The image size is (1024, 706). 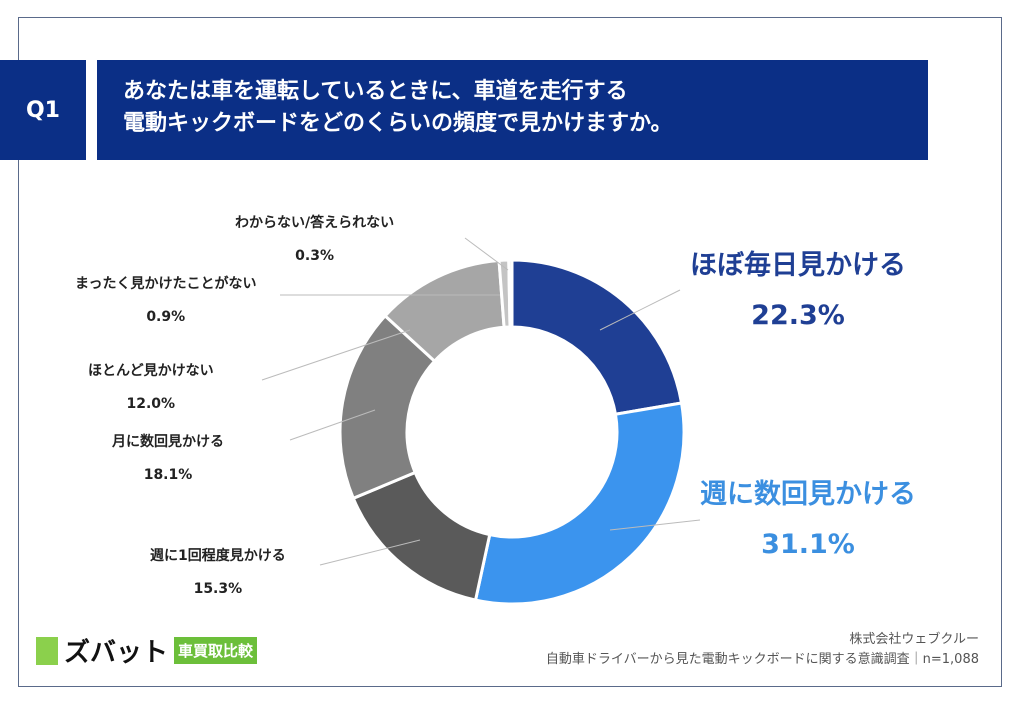 What do you see at coordinates (218, 589) in the screenshot?
I see `value-label: 15.3%` at bounding box center [218, 589].